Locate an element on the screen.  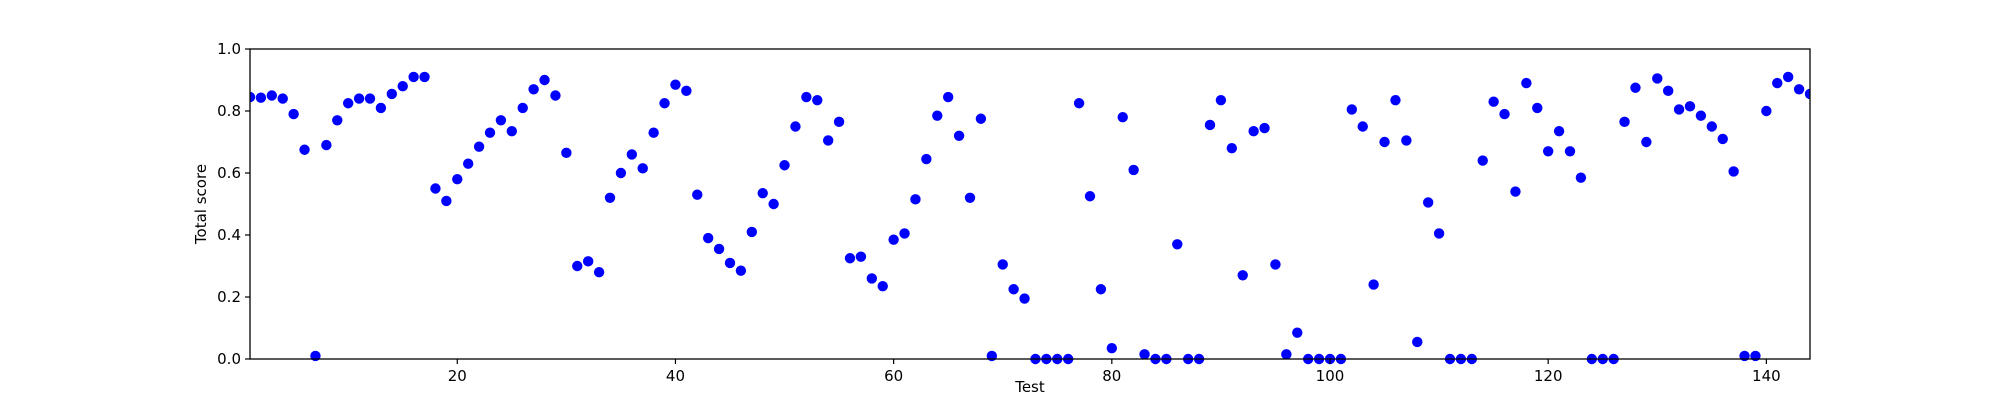
y-tick-label: 1.0 is located at coordinates (229, 49).